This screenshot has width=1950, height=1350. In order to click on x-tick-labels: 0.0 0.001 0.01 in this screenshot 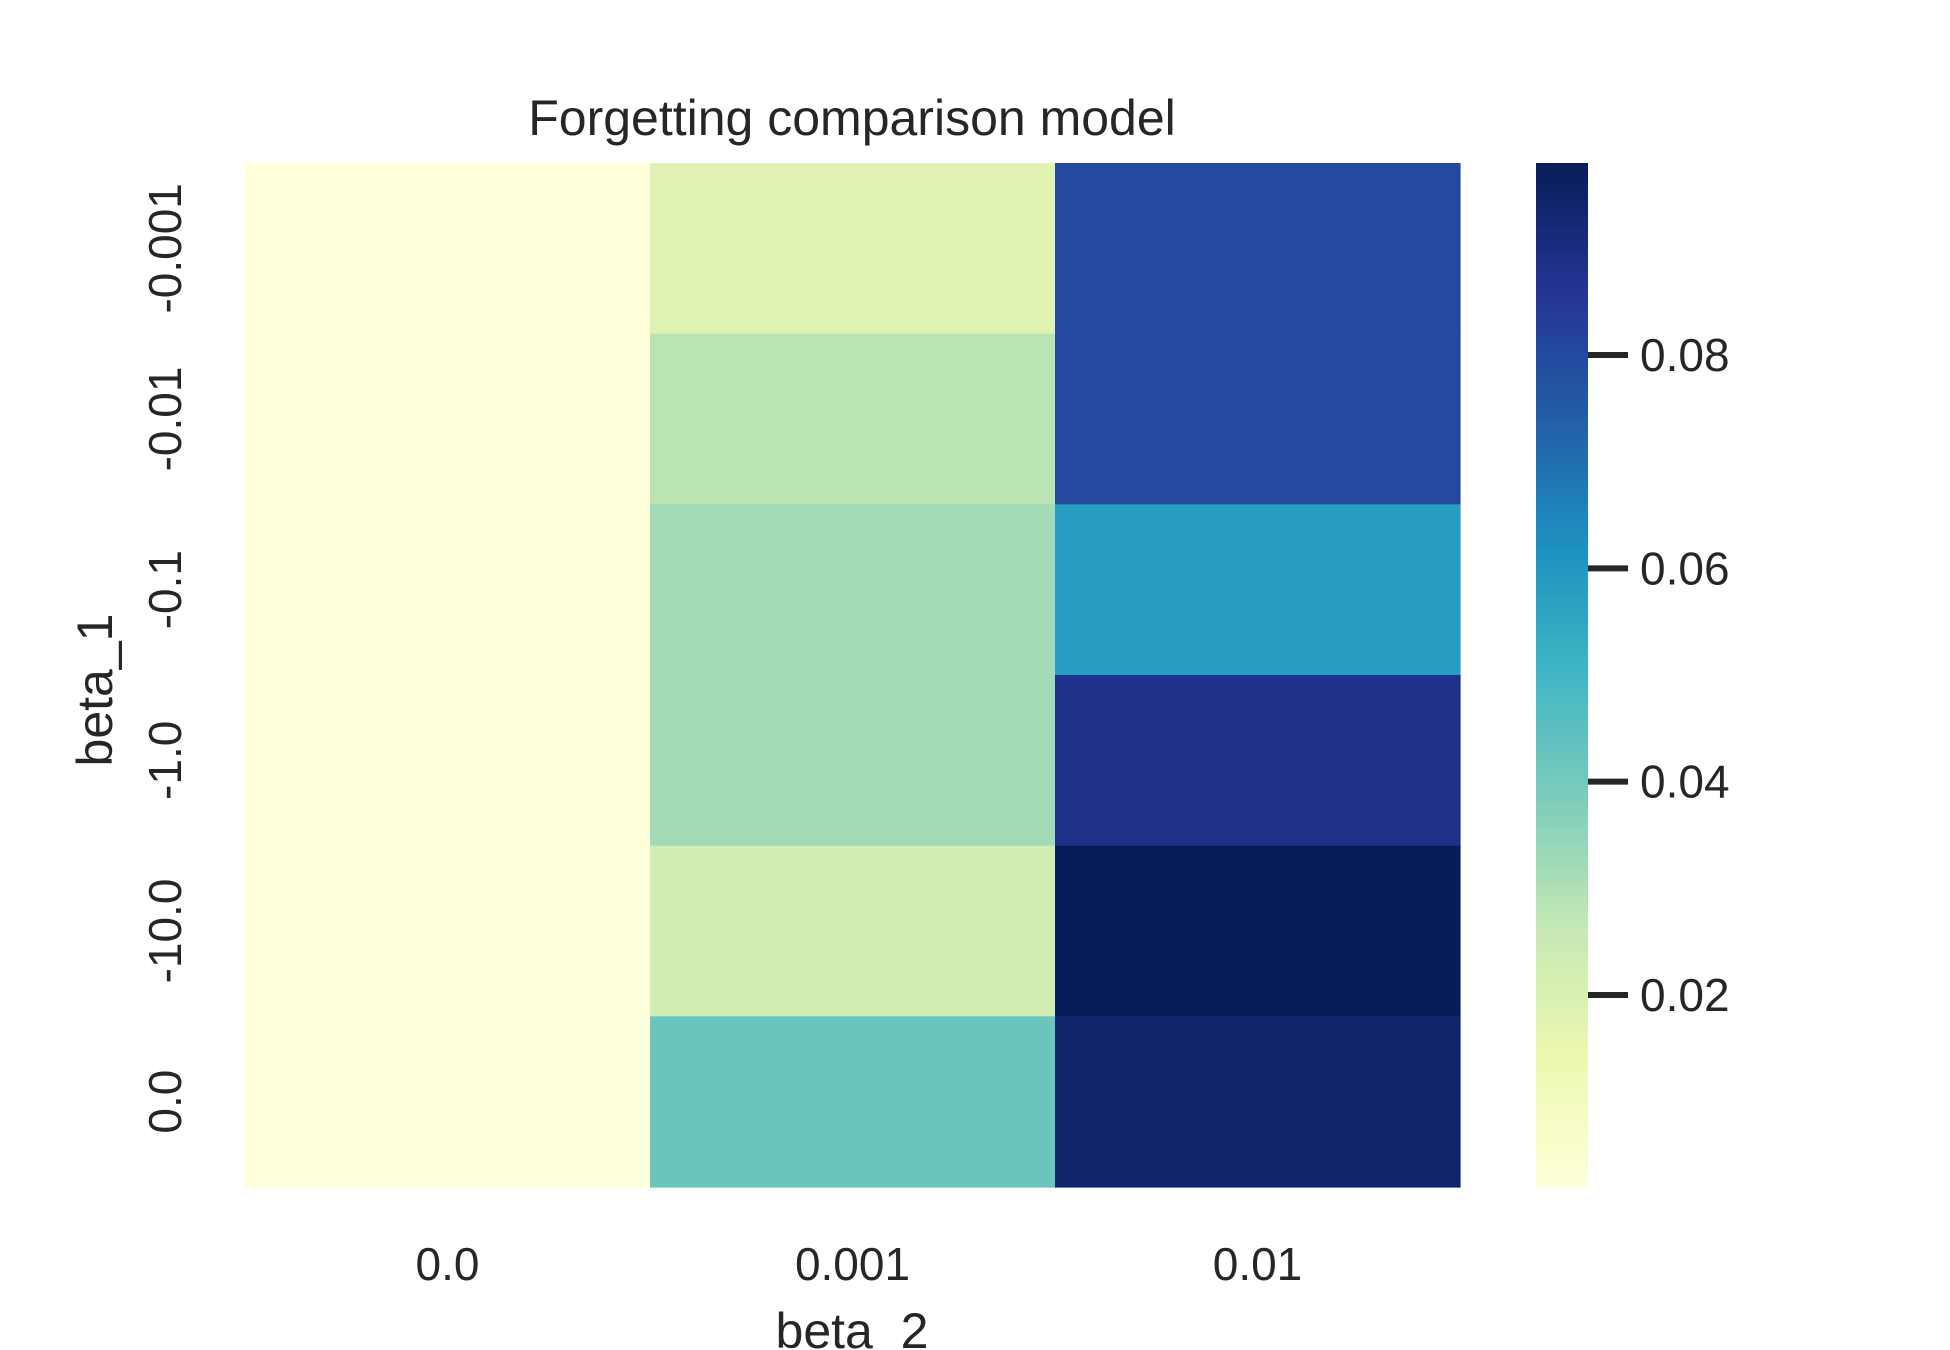, I will do `click(859, 1264)`.